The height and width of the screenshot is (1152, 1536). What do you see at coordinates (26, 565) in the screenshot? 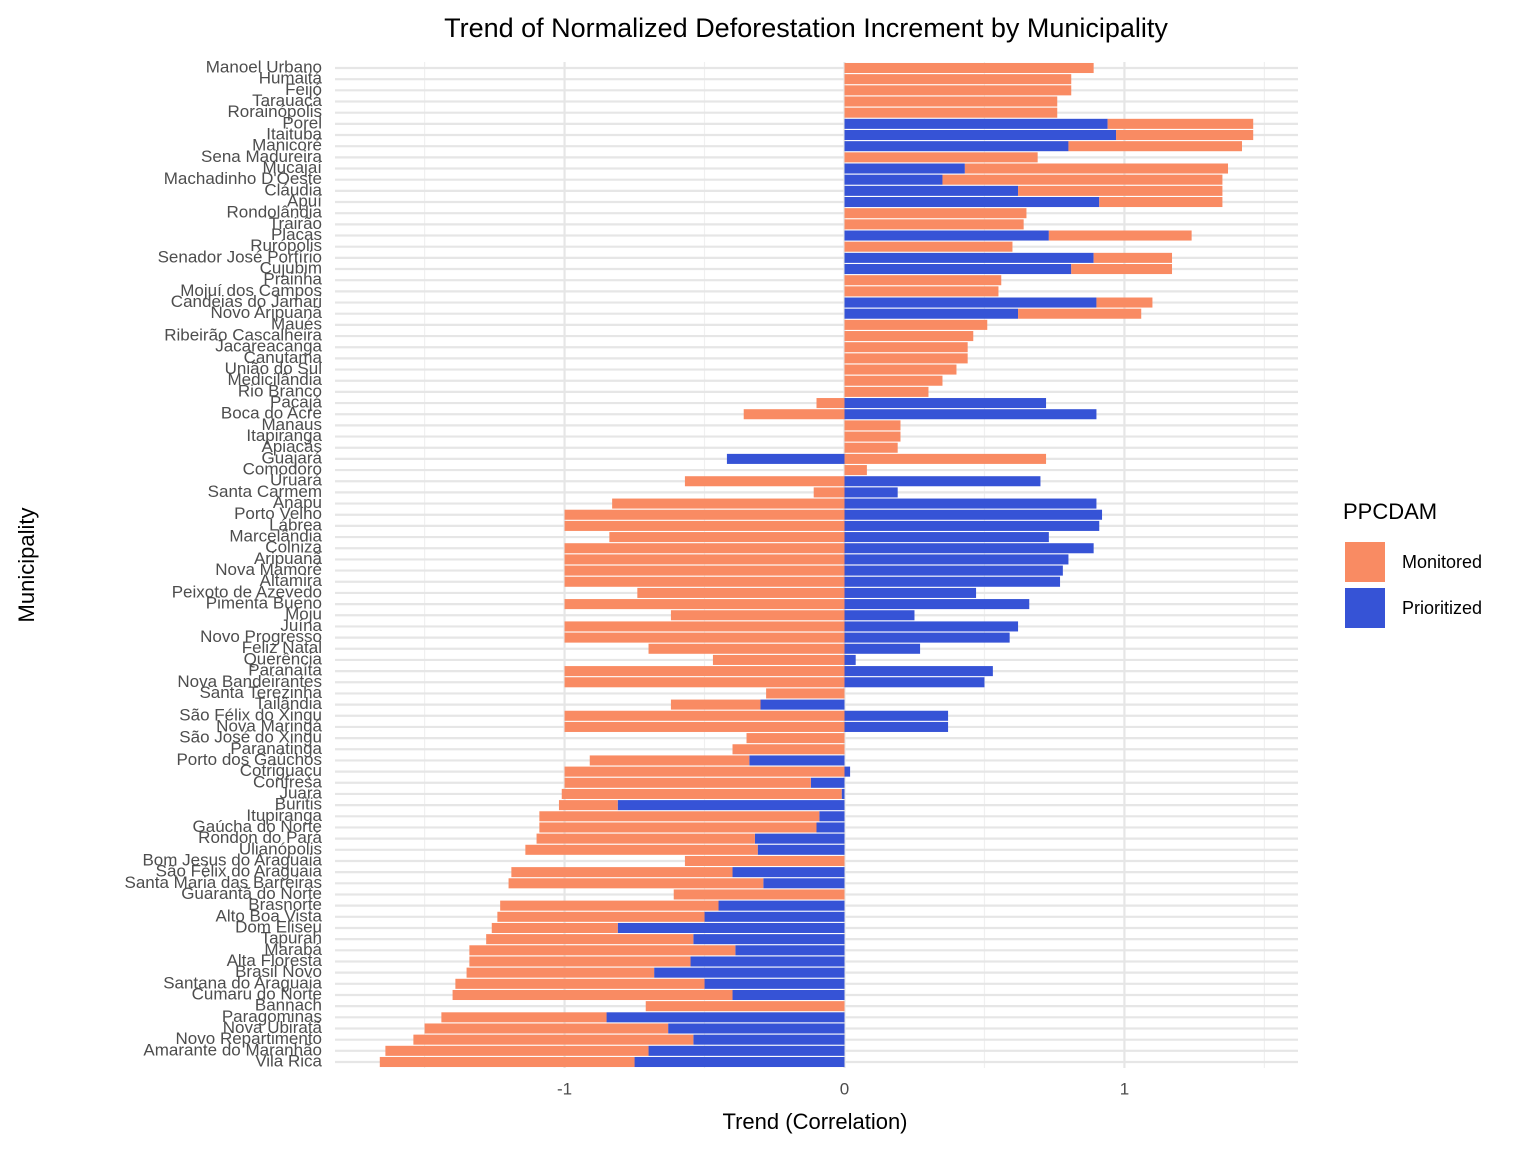
I see `y-axis-label: Municipality` at bounding box center [26, 565].